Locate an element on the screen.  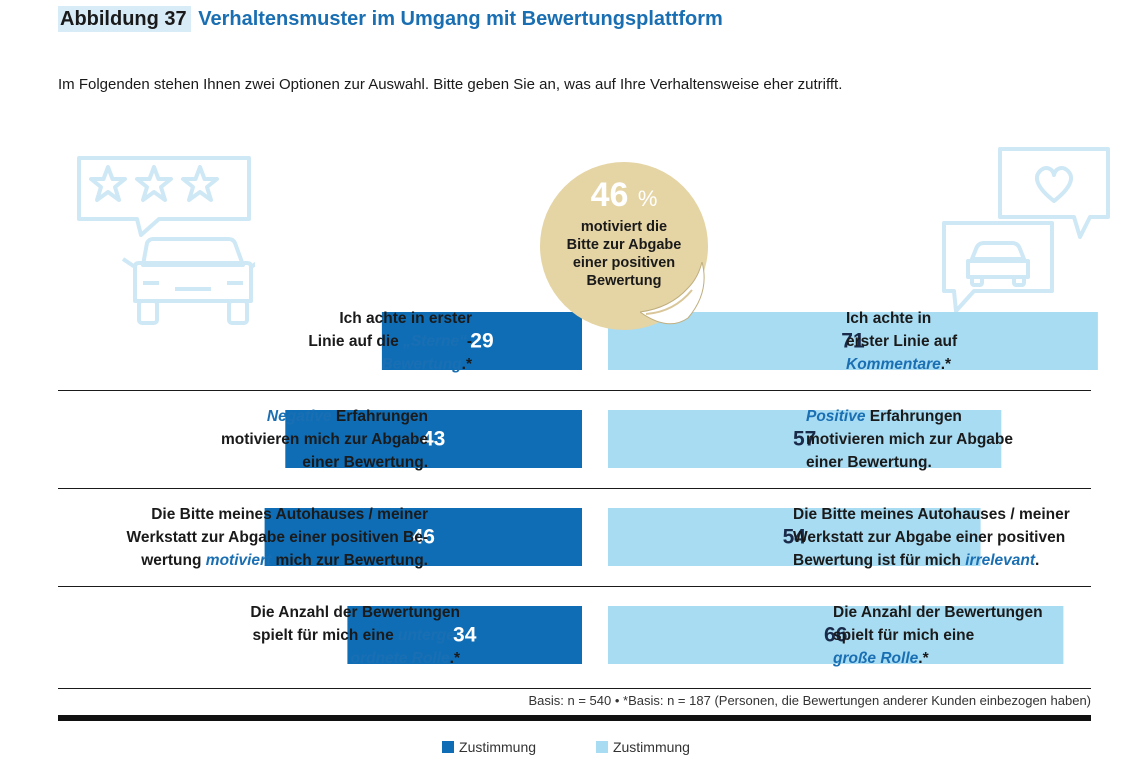
bar-value-label: 54 is located at coordinates (795, 537).